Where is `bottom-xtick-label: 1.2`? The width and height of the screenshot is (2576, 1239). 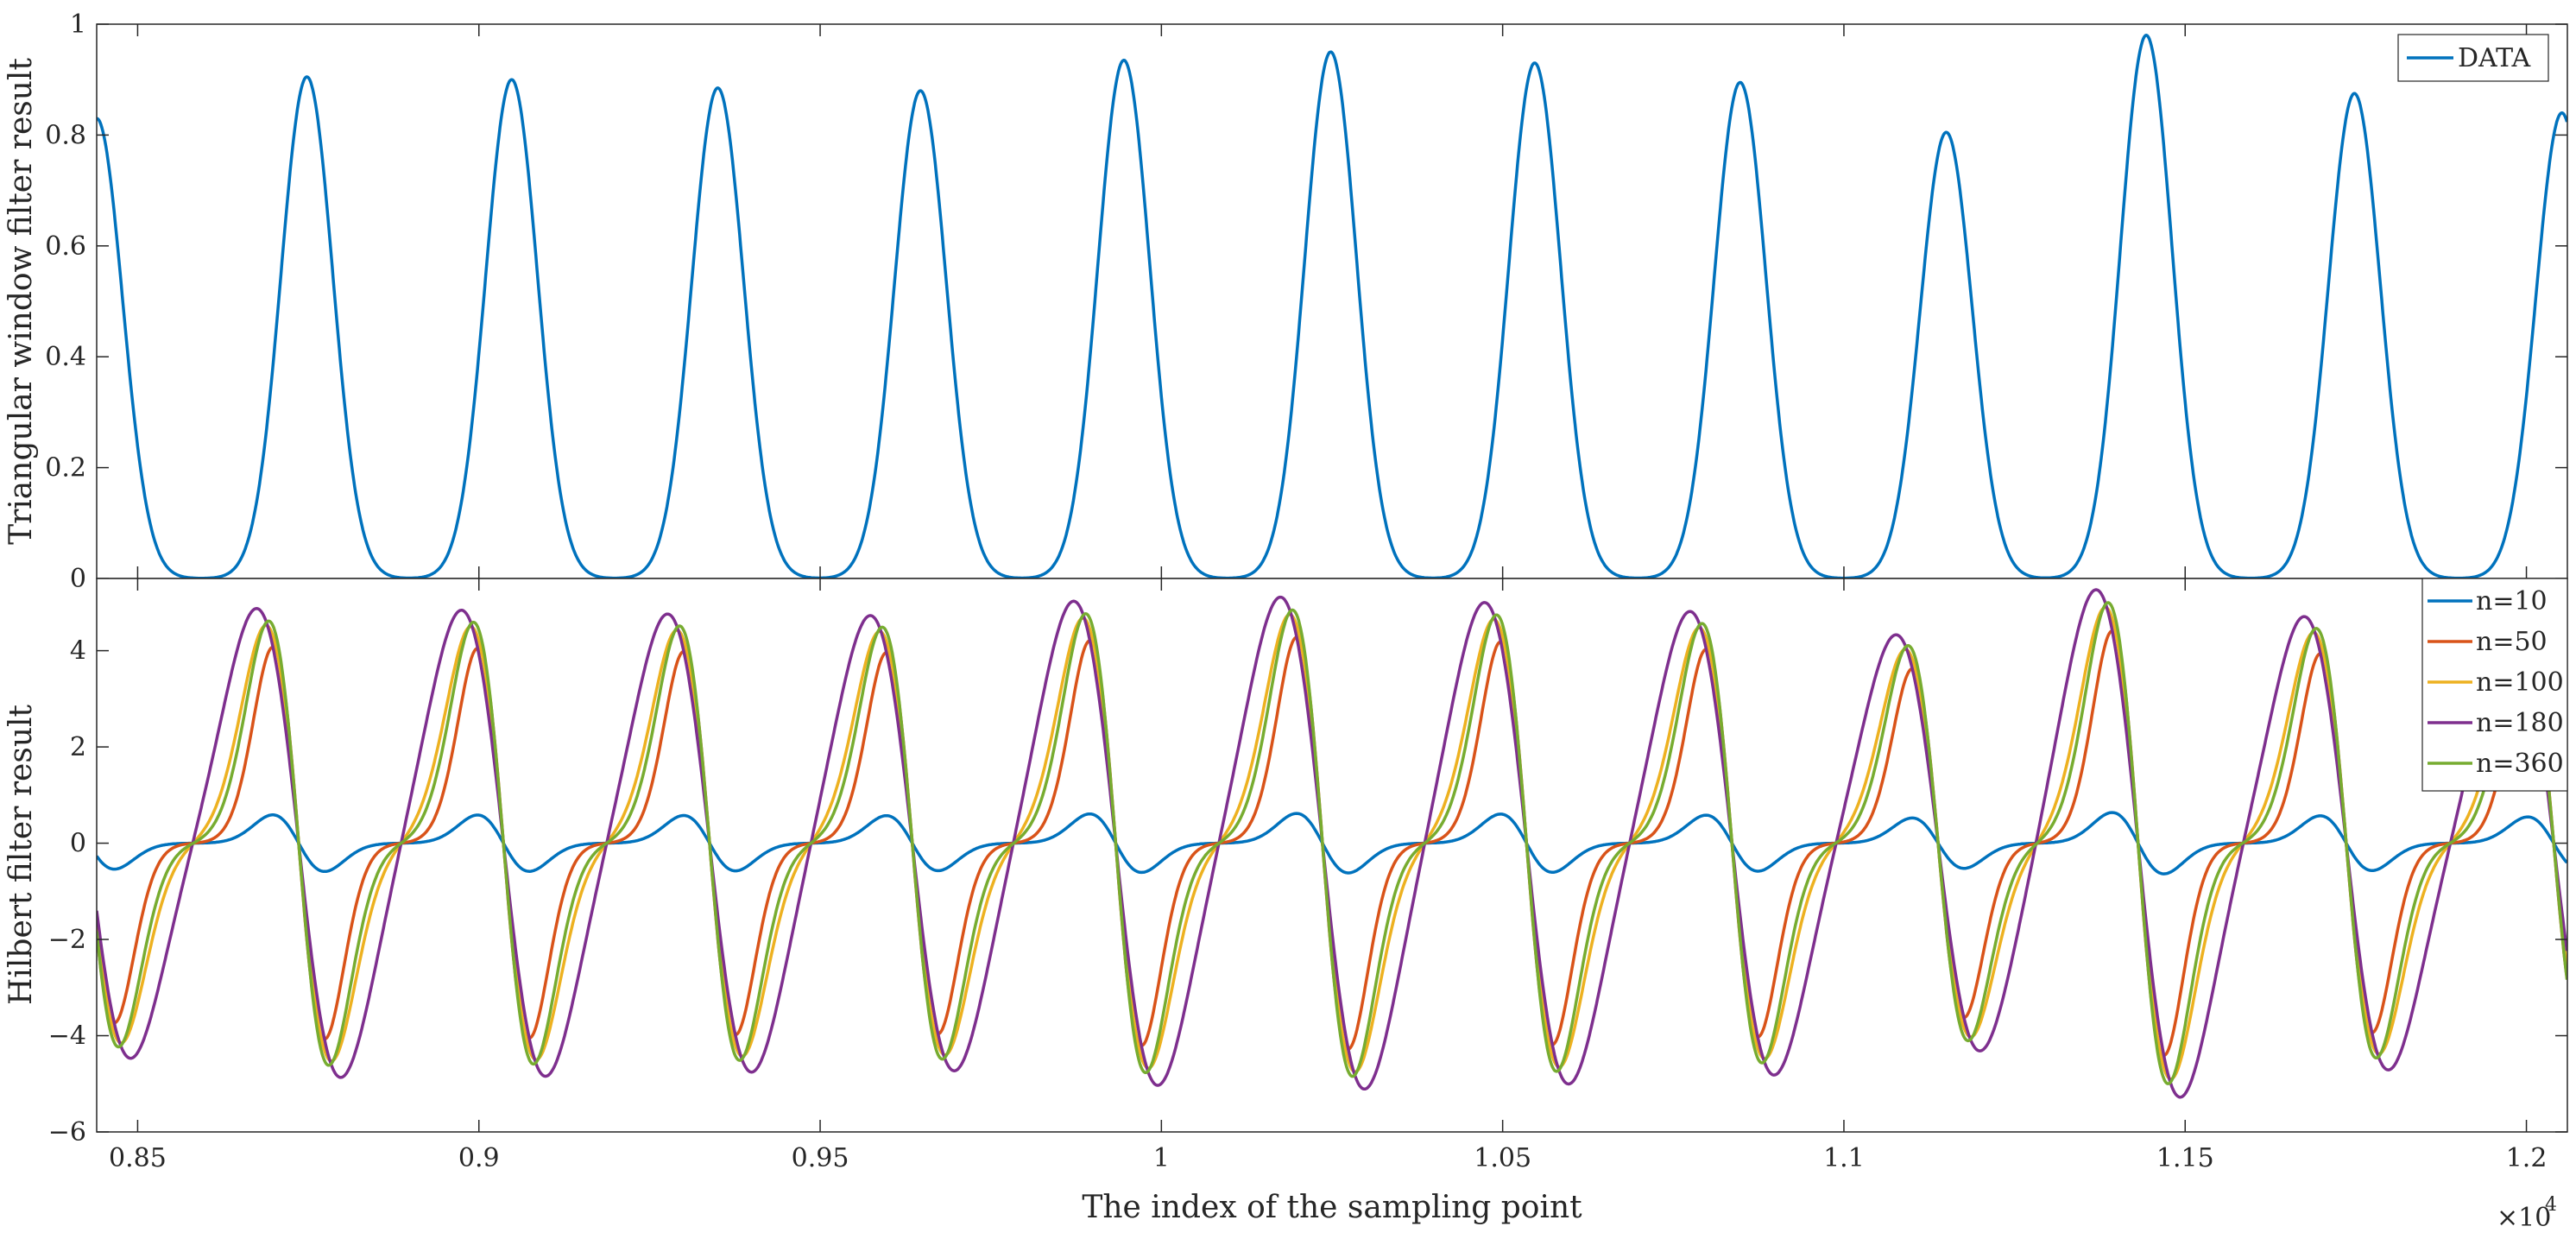 bottom-xtick-label: 1.2 is located at coordinates (2527, 1158).